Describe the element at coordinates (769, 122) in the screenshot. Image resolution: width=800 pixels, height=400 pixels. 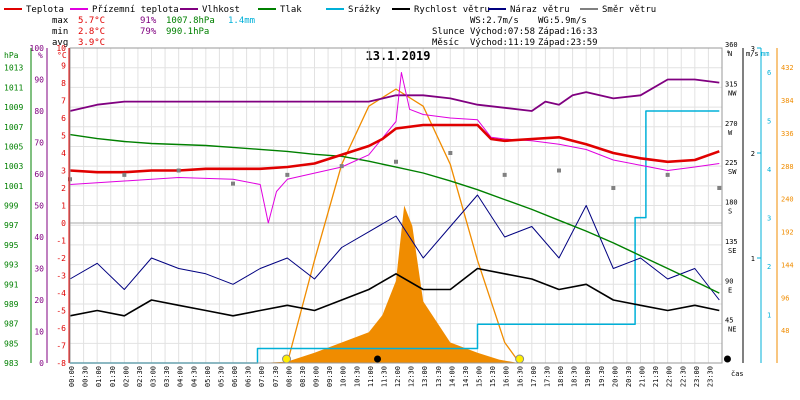
I see `mm-tick-1: 5` at that location.